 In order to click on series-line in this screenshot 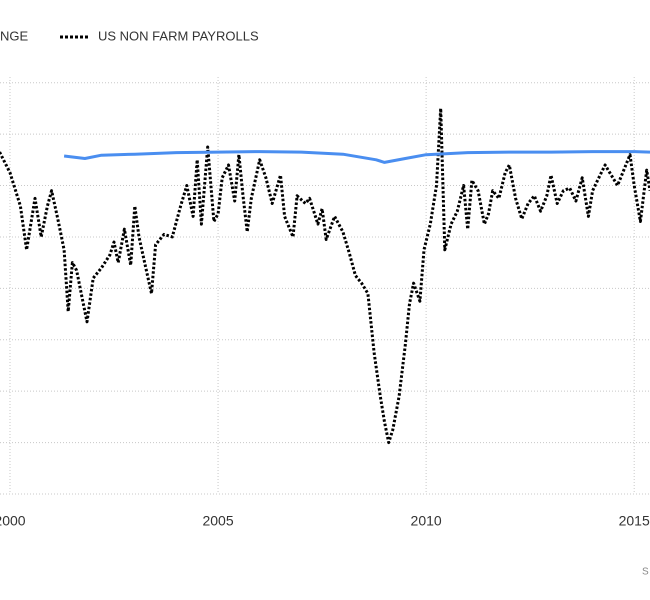, I will do `click(356, 157)`.